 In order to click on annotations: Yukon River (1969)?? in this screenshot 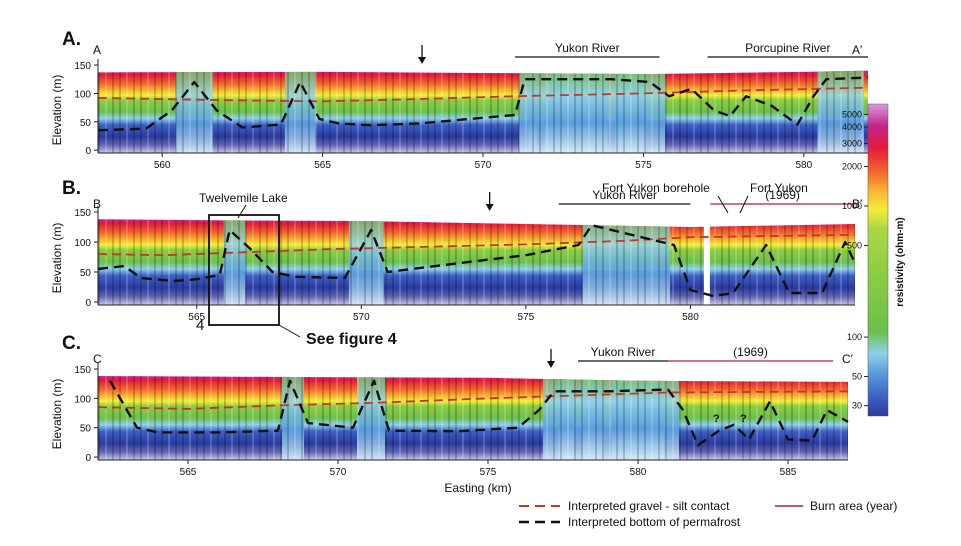, I will do `click(690, 385)`.